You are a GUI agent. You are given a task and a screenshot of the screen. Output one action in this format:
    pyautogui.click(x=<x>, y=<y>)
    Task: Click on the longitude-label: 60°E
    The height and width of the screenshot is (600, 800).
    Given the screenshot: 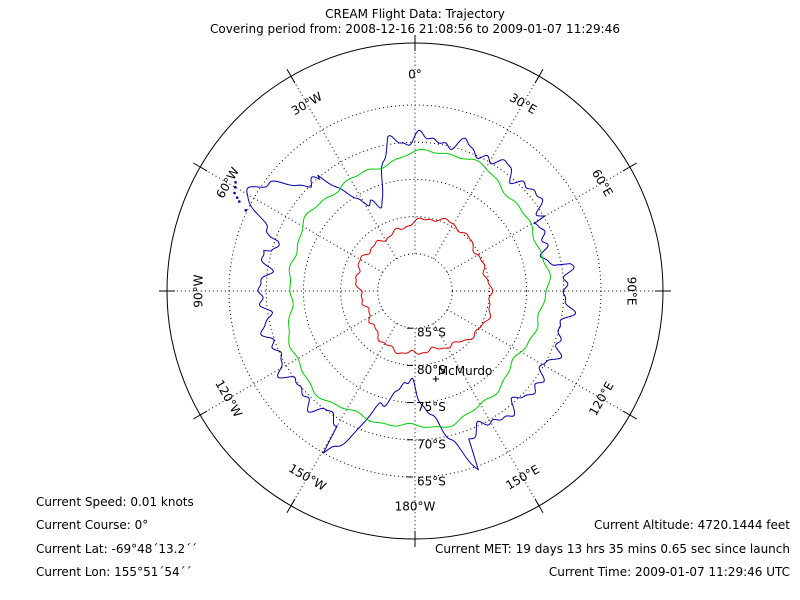 What is the action you would take?
    pyautogui.click(x=602, y=183)
    